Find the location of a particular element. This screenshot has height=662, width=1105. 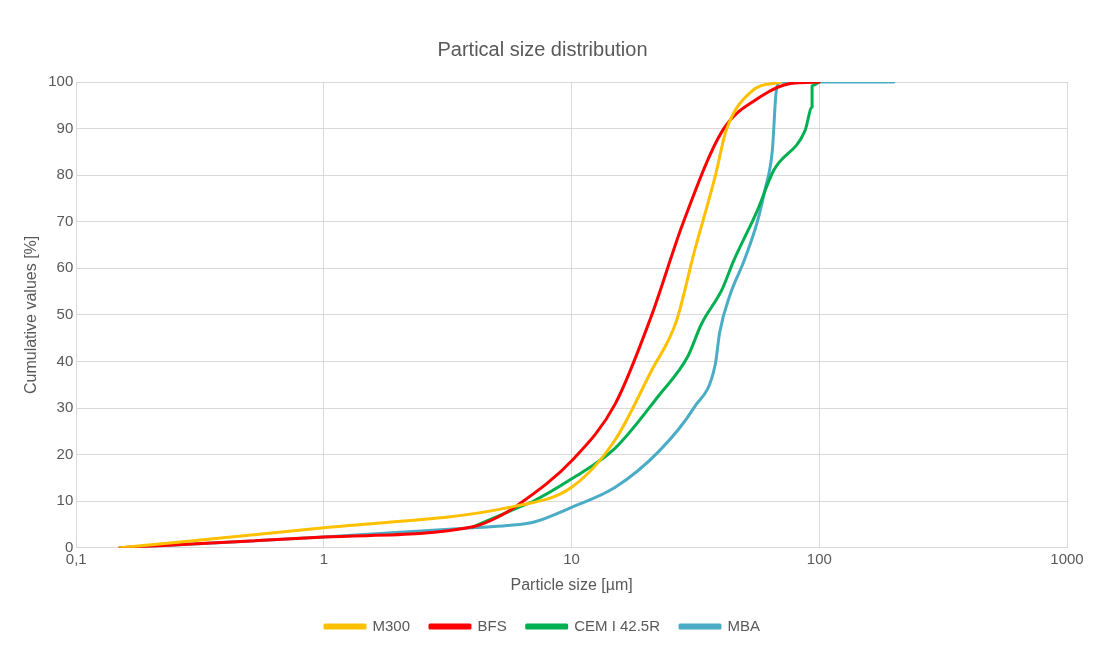

legend-label: MBA is located at coordinates (744, 625).